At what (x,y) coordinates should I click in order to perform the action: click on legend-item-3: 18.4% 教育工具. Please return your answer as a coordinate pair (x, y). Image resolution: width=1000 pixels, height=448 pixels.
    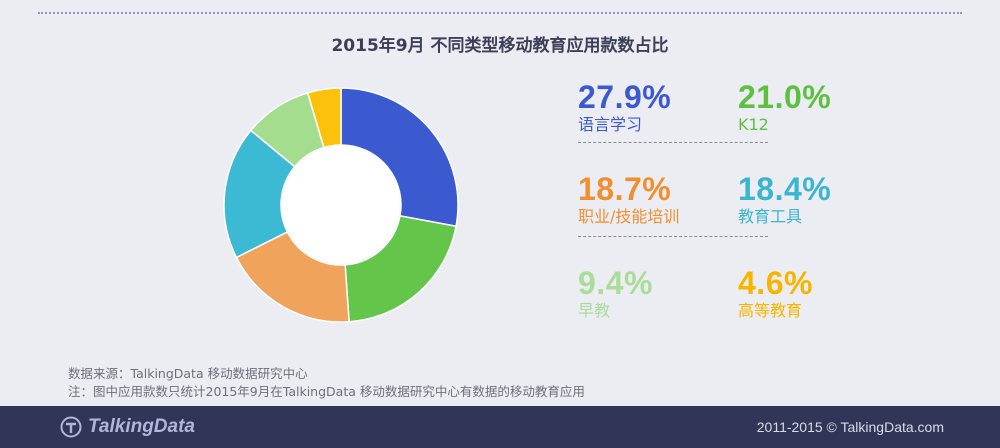
    Looking at the image, I should click on (784, 199).